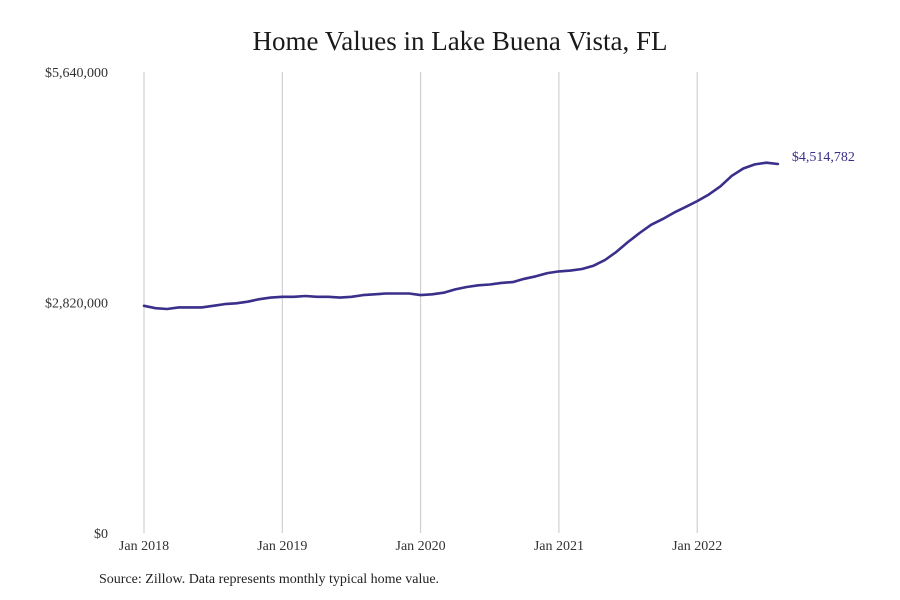 The image size is (900, 600). Describe the element at coordinates (823, 157) in the screenshot. I see `end-value-label: $4,514,782` at that location.